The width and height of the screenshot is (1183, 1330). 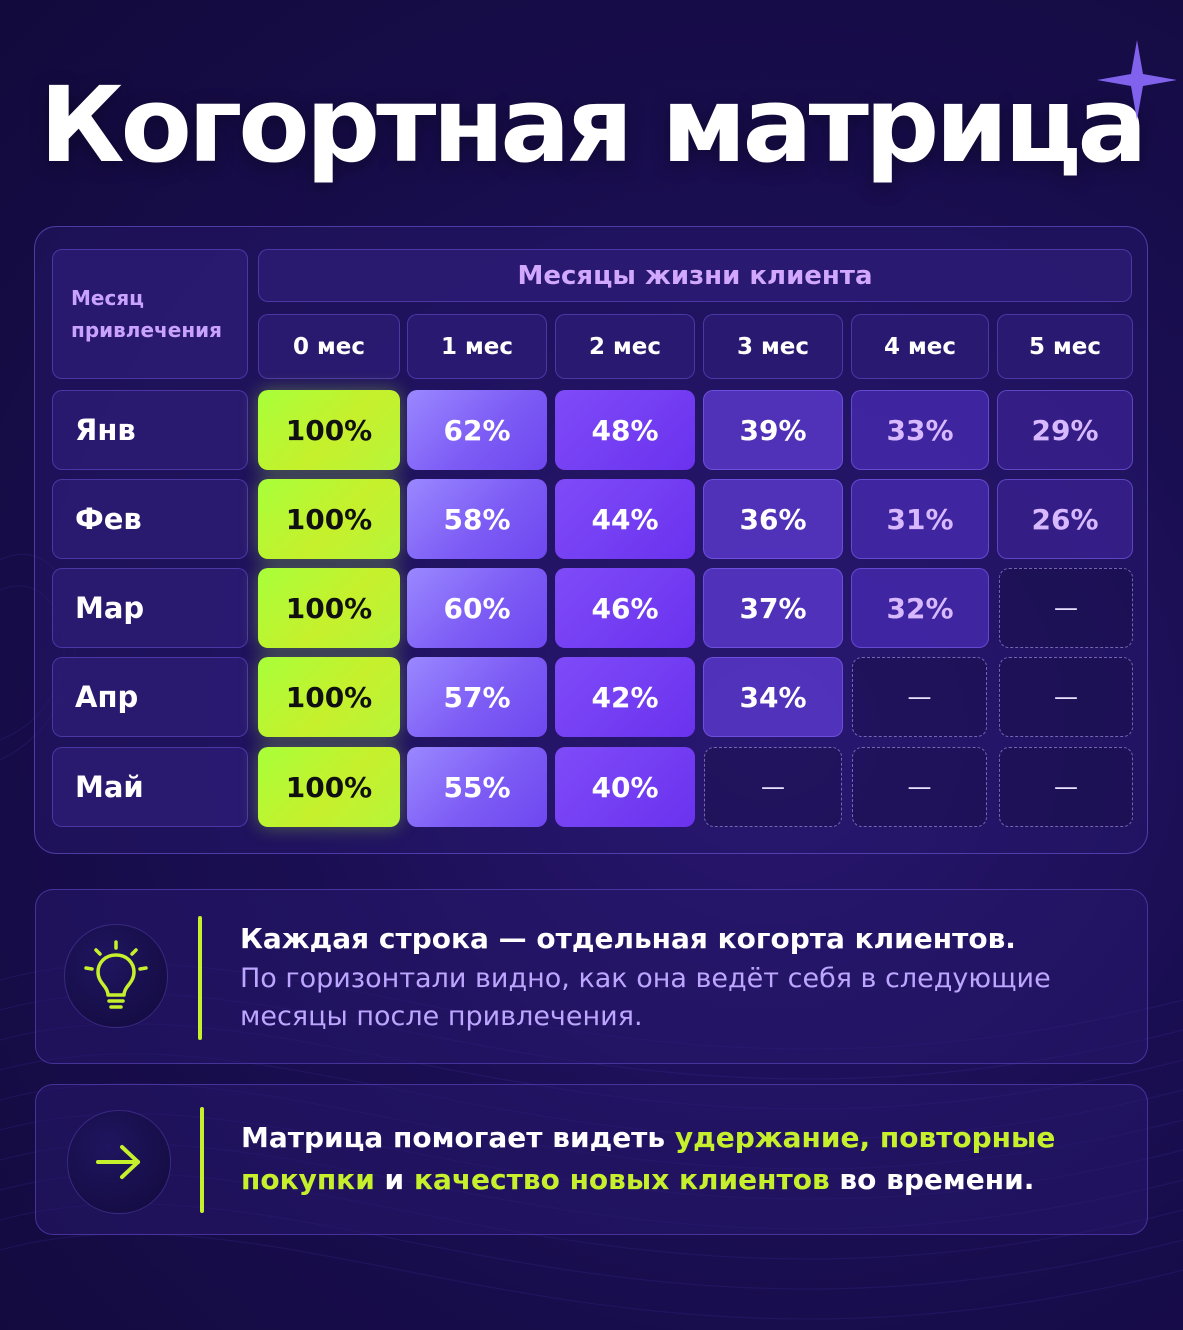 I want to click on months-span-header: Месяцы жизни клиента, so click(x=695, y=275).